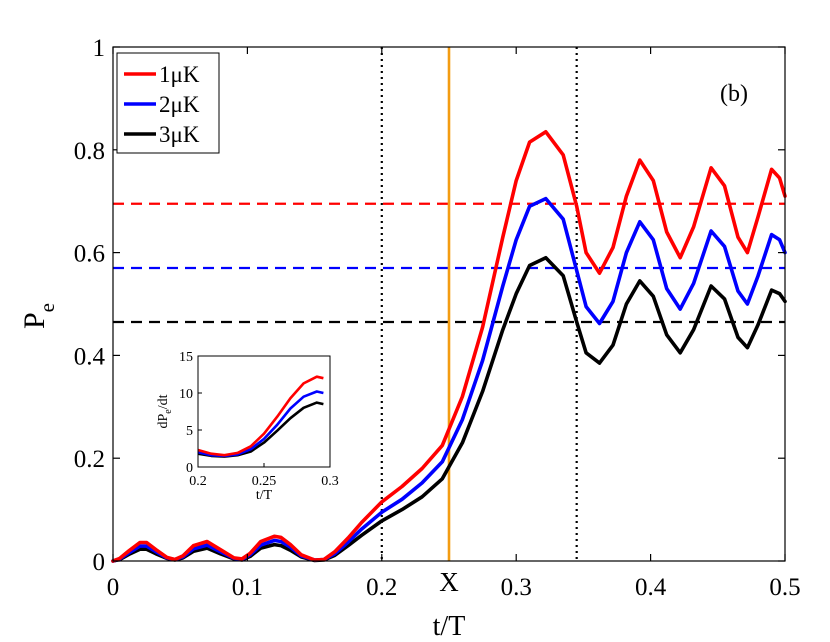 This screenshot has width=830, height=642. Describe the element at coordinates (651, 587) in the screenshot. I see `x-tick-label: 0.4` at that location.